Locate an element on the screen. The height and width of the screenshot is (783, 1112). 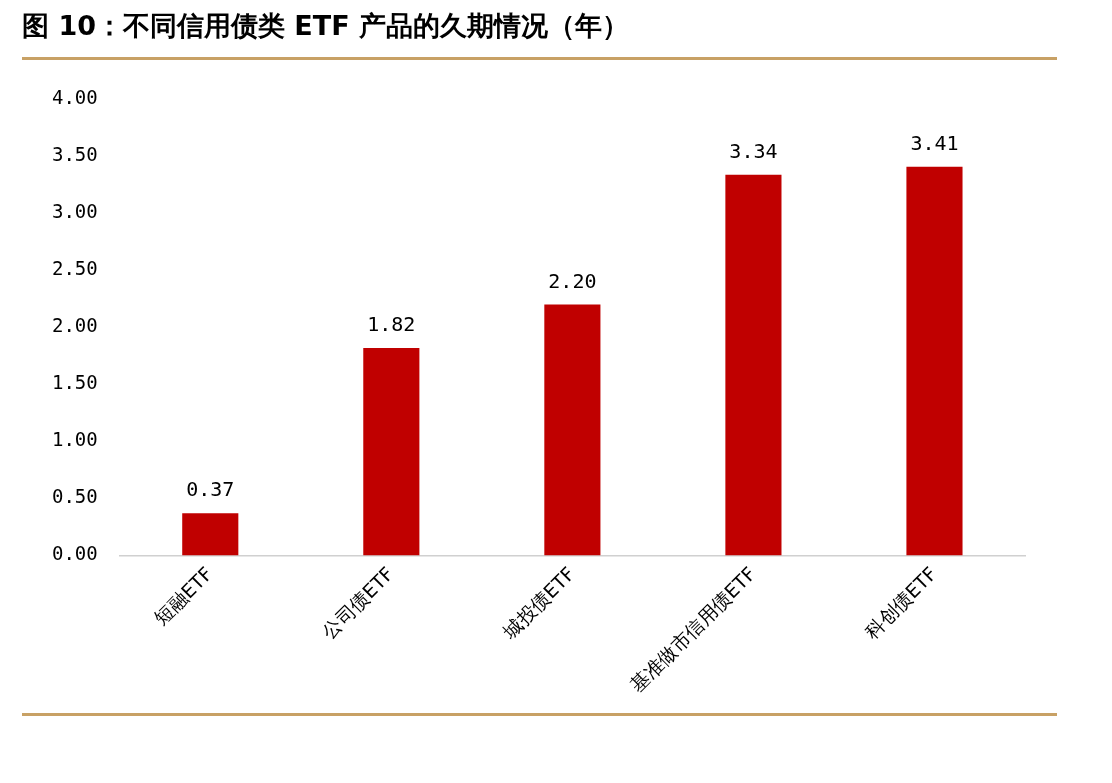
chart-title: 图 10：不同信用债类 ETF 产品的久期情况（年） is located at coordinates (326, 26).